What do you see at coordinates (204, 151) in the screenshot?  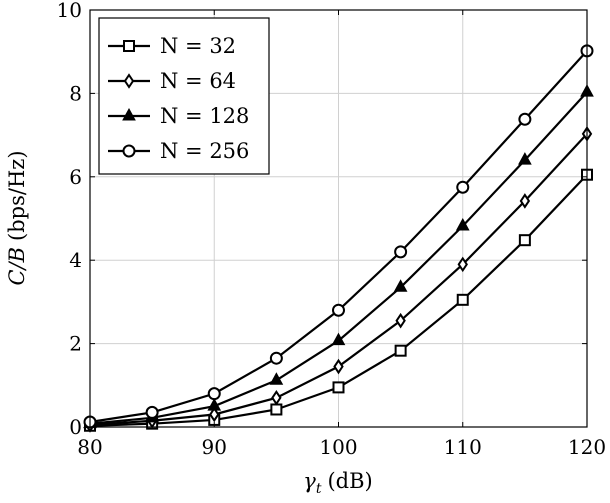 I see `legend-entry: N = 256` at bounding box center [204, 151].